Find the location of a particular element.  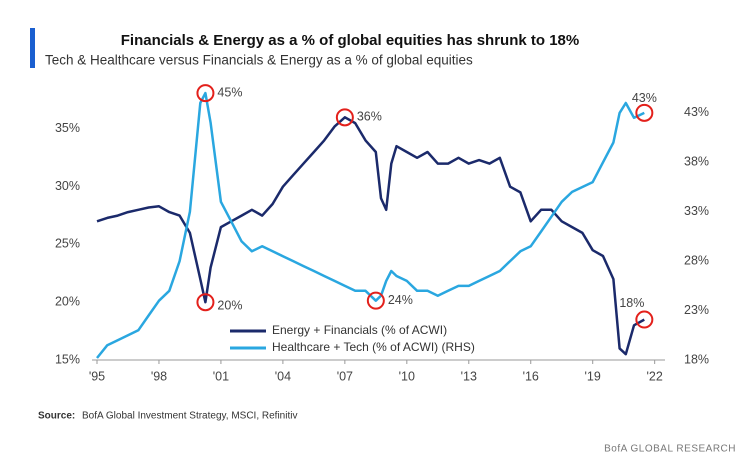

y2-tick-label: 23% is located at coordinates (696, 310).